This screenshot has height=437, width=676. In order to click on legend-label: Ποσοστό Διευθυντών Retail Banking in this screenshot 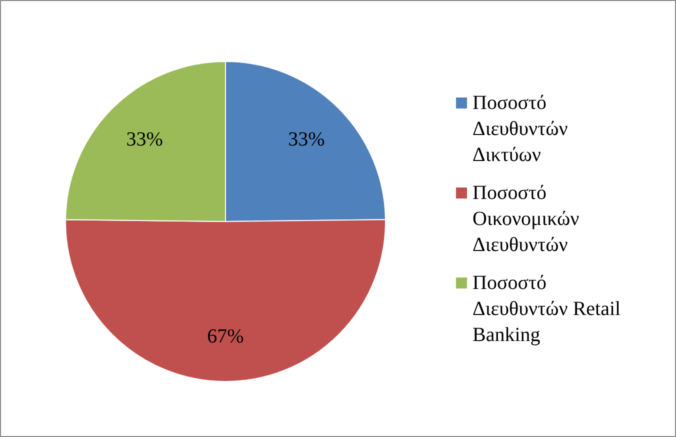, I will do `click(547, 309)`.